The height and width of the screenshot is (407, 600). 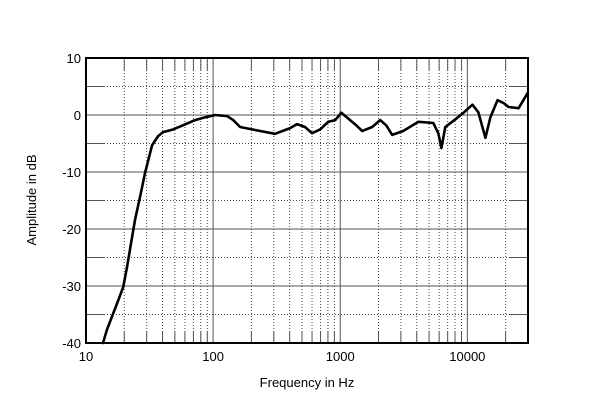 I want to click on y-axis-label: Amplitude in dB, so click(x=31, y=199).